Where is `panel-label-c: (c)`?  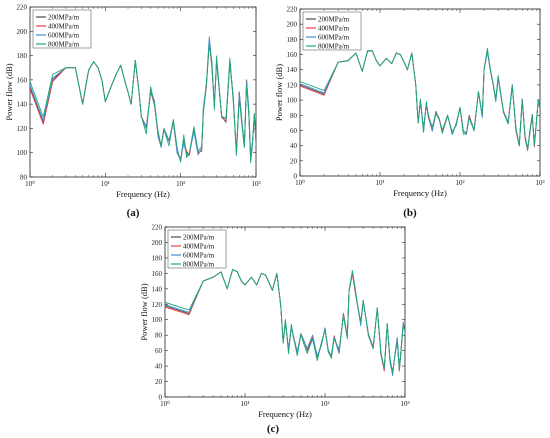 panel-label-c: (c) is located at coordinates (273, 429).